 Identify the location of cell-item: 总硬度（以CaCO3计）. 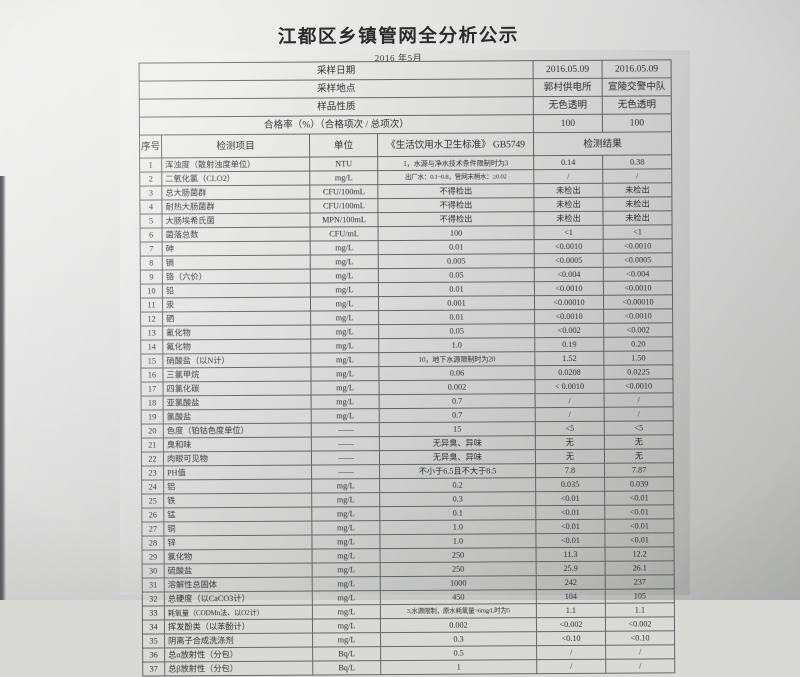
(238, 598).